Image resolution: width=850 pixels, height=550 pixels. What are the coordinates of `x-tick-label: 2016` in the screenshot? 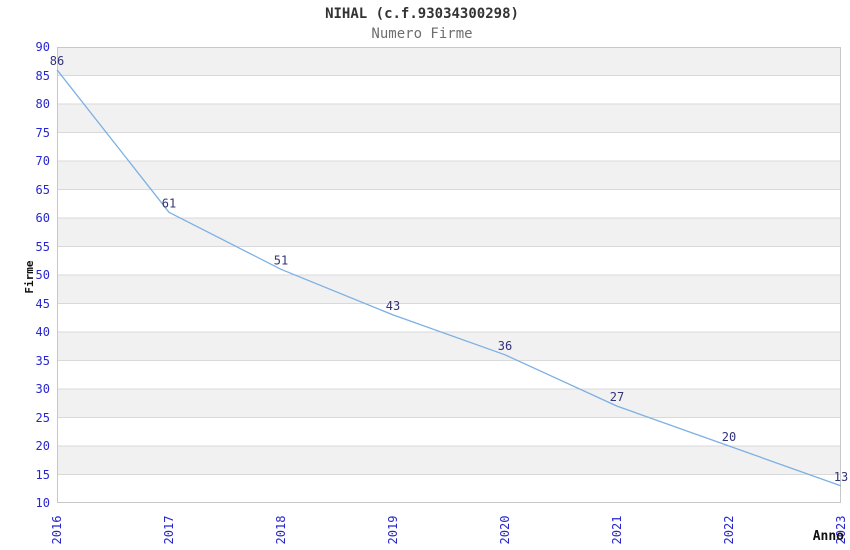 It's located at (57, 530).